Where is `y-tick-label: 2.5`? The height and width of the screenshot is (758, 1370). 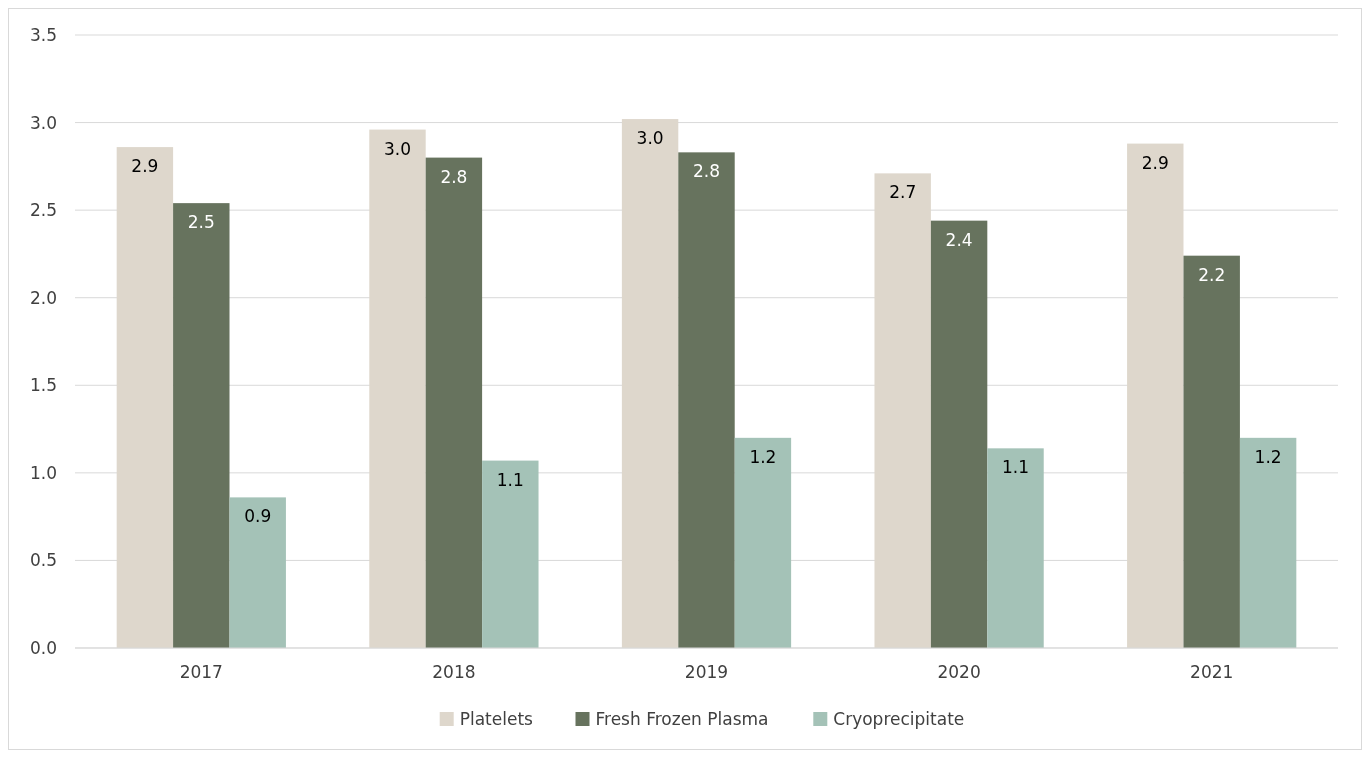
y-tick-label: 2.5 is located at coordinates (43, 210).